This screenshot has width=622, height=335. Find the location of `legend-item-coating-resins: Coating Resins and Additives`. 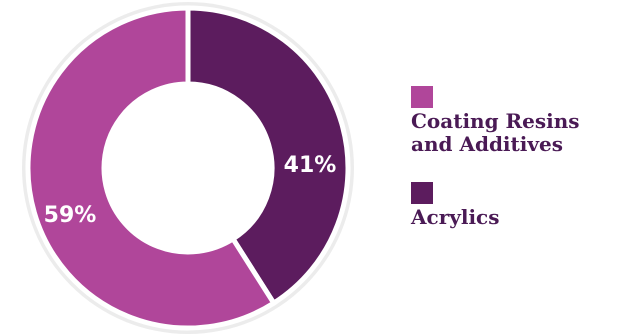

legend-item-coating-resins: Coating Resins and Additives is located at coordinates (513, 121).